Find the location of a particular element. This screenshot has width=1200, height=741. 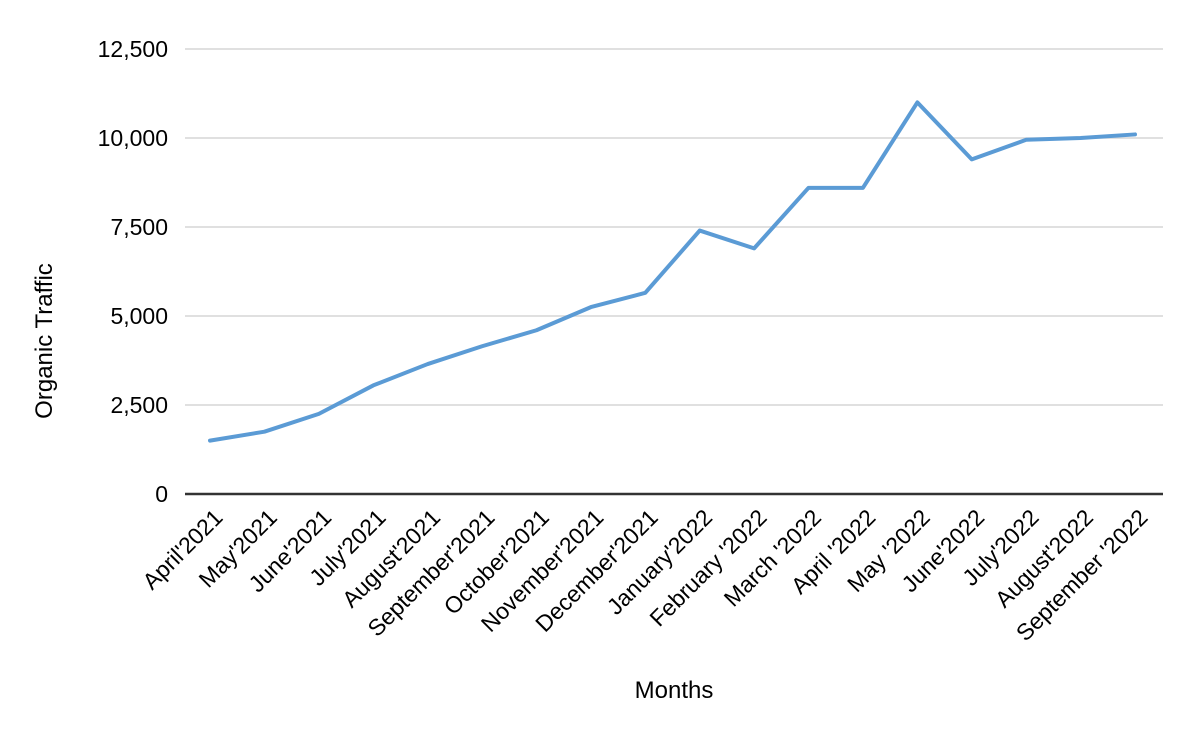

y-tick-label: 7,500 is located at coordinates (139, 227).